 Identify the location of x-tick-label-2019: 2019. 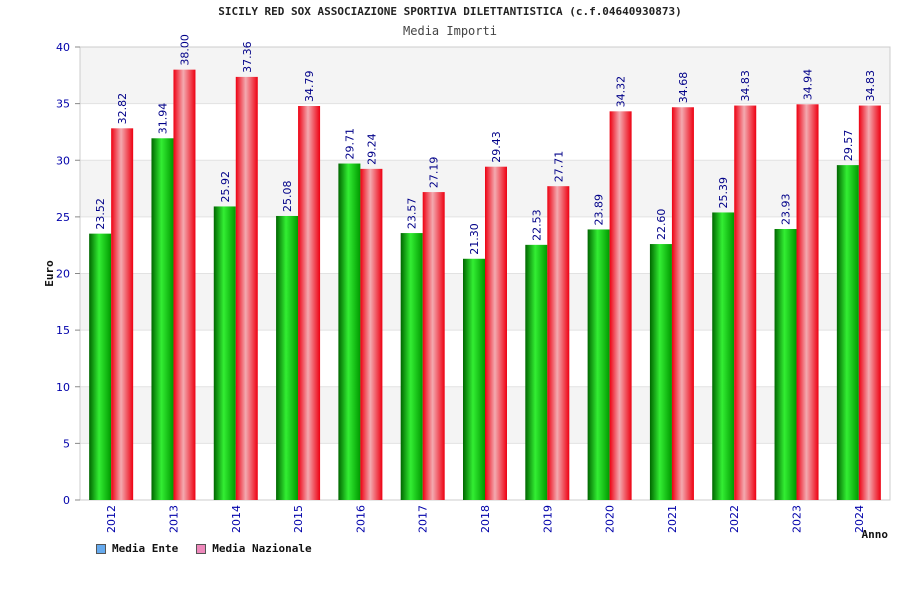
(547, 519).